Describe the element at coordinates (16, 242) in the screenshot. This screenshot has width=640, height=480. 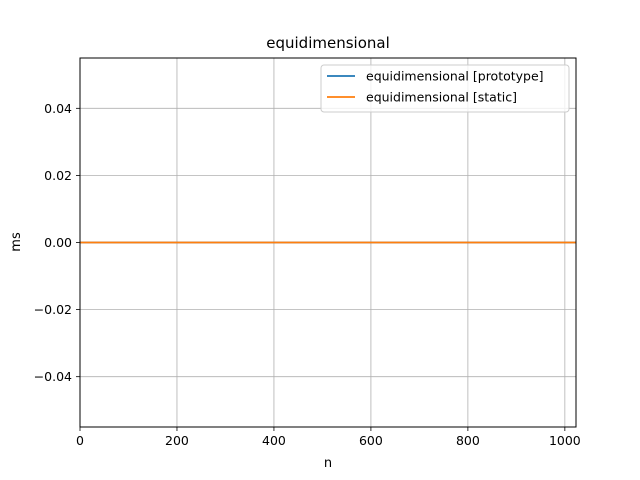
I see `y-axis-label: ms` at that location.